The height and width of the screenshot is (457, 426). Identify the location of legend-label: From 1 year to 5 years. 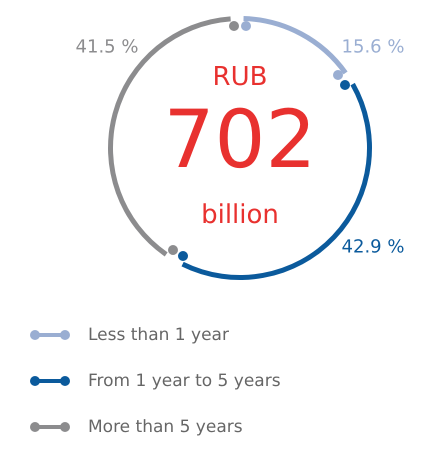
(184, 381).